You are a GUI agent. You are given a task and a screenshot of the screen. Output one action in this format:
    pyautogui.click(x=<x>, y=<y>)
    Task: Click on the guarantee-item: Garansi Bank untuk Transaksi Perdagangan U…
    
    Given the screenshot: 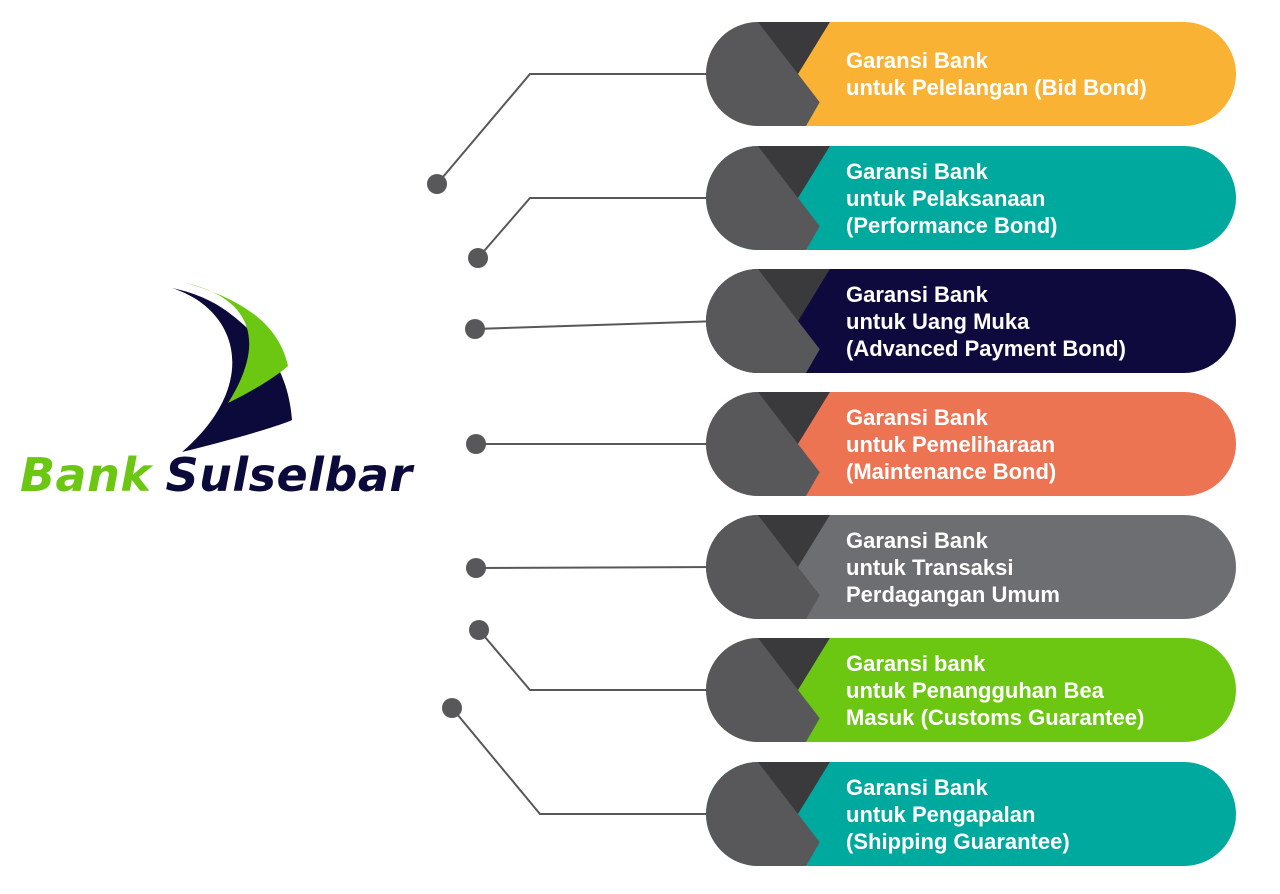 What is the action you would take?
    pyautogui.click(x=971, y=567)
    